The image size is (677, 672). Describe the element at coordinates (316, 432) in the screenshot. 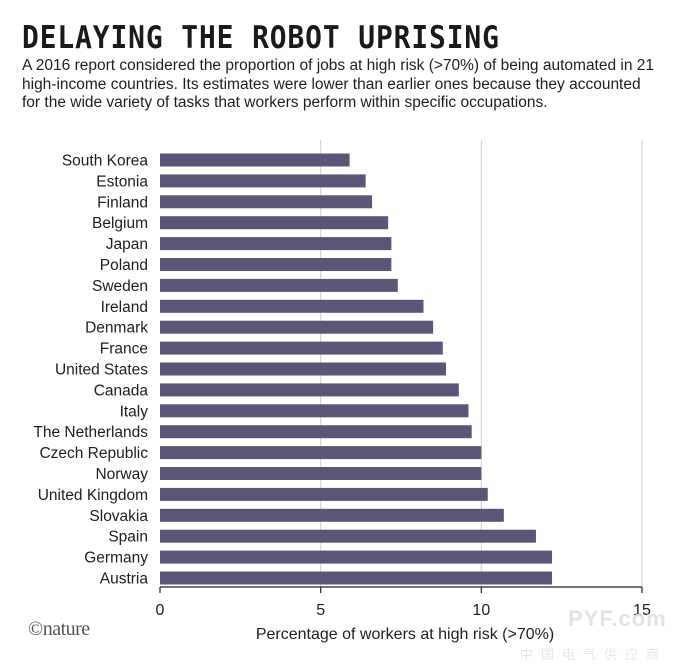

I see `bar-the-netherlands` at that location.